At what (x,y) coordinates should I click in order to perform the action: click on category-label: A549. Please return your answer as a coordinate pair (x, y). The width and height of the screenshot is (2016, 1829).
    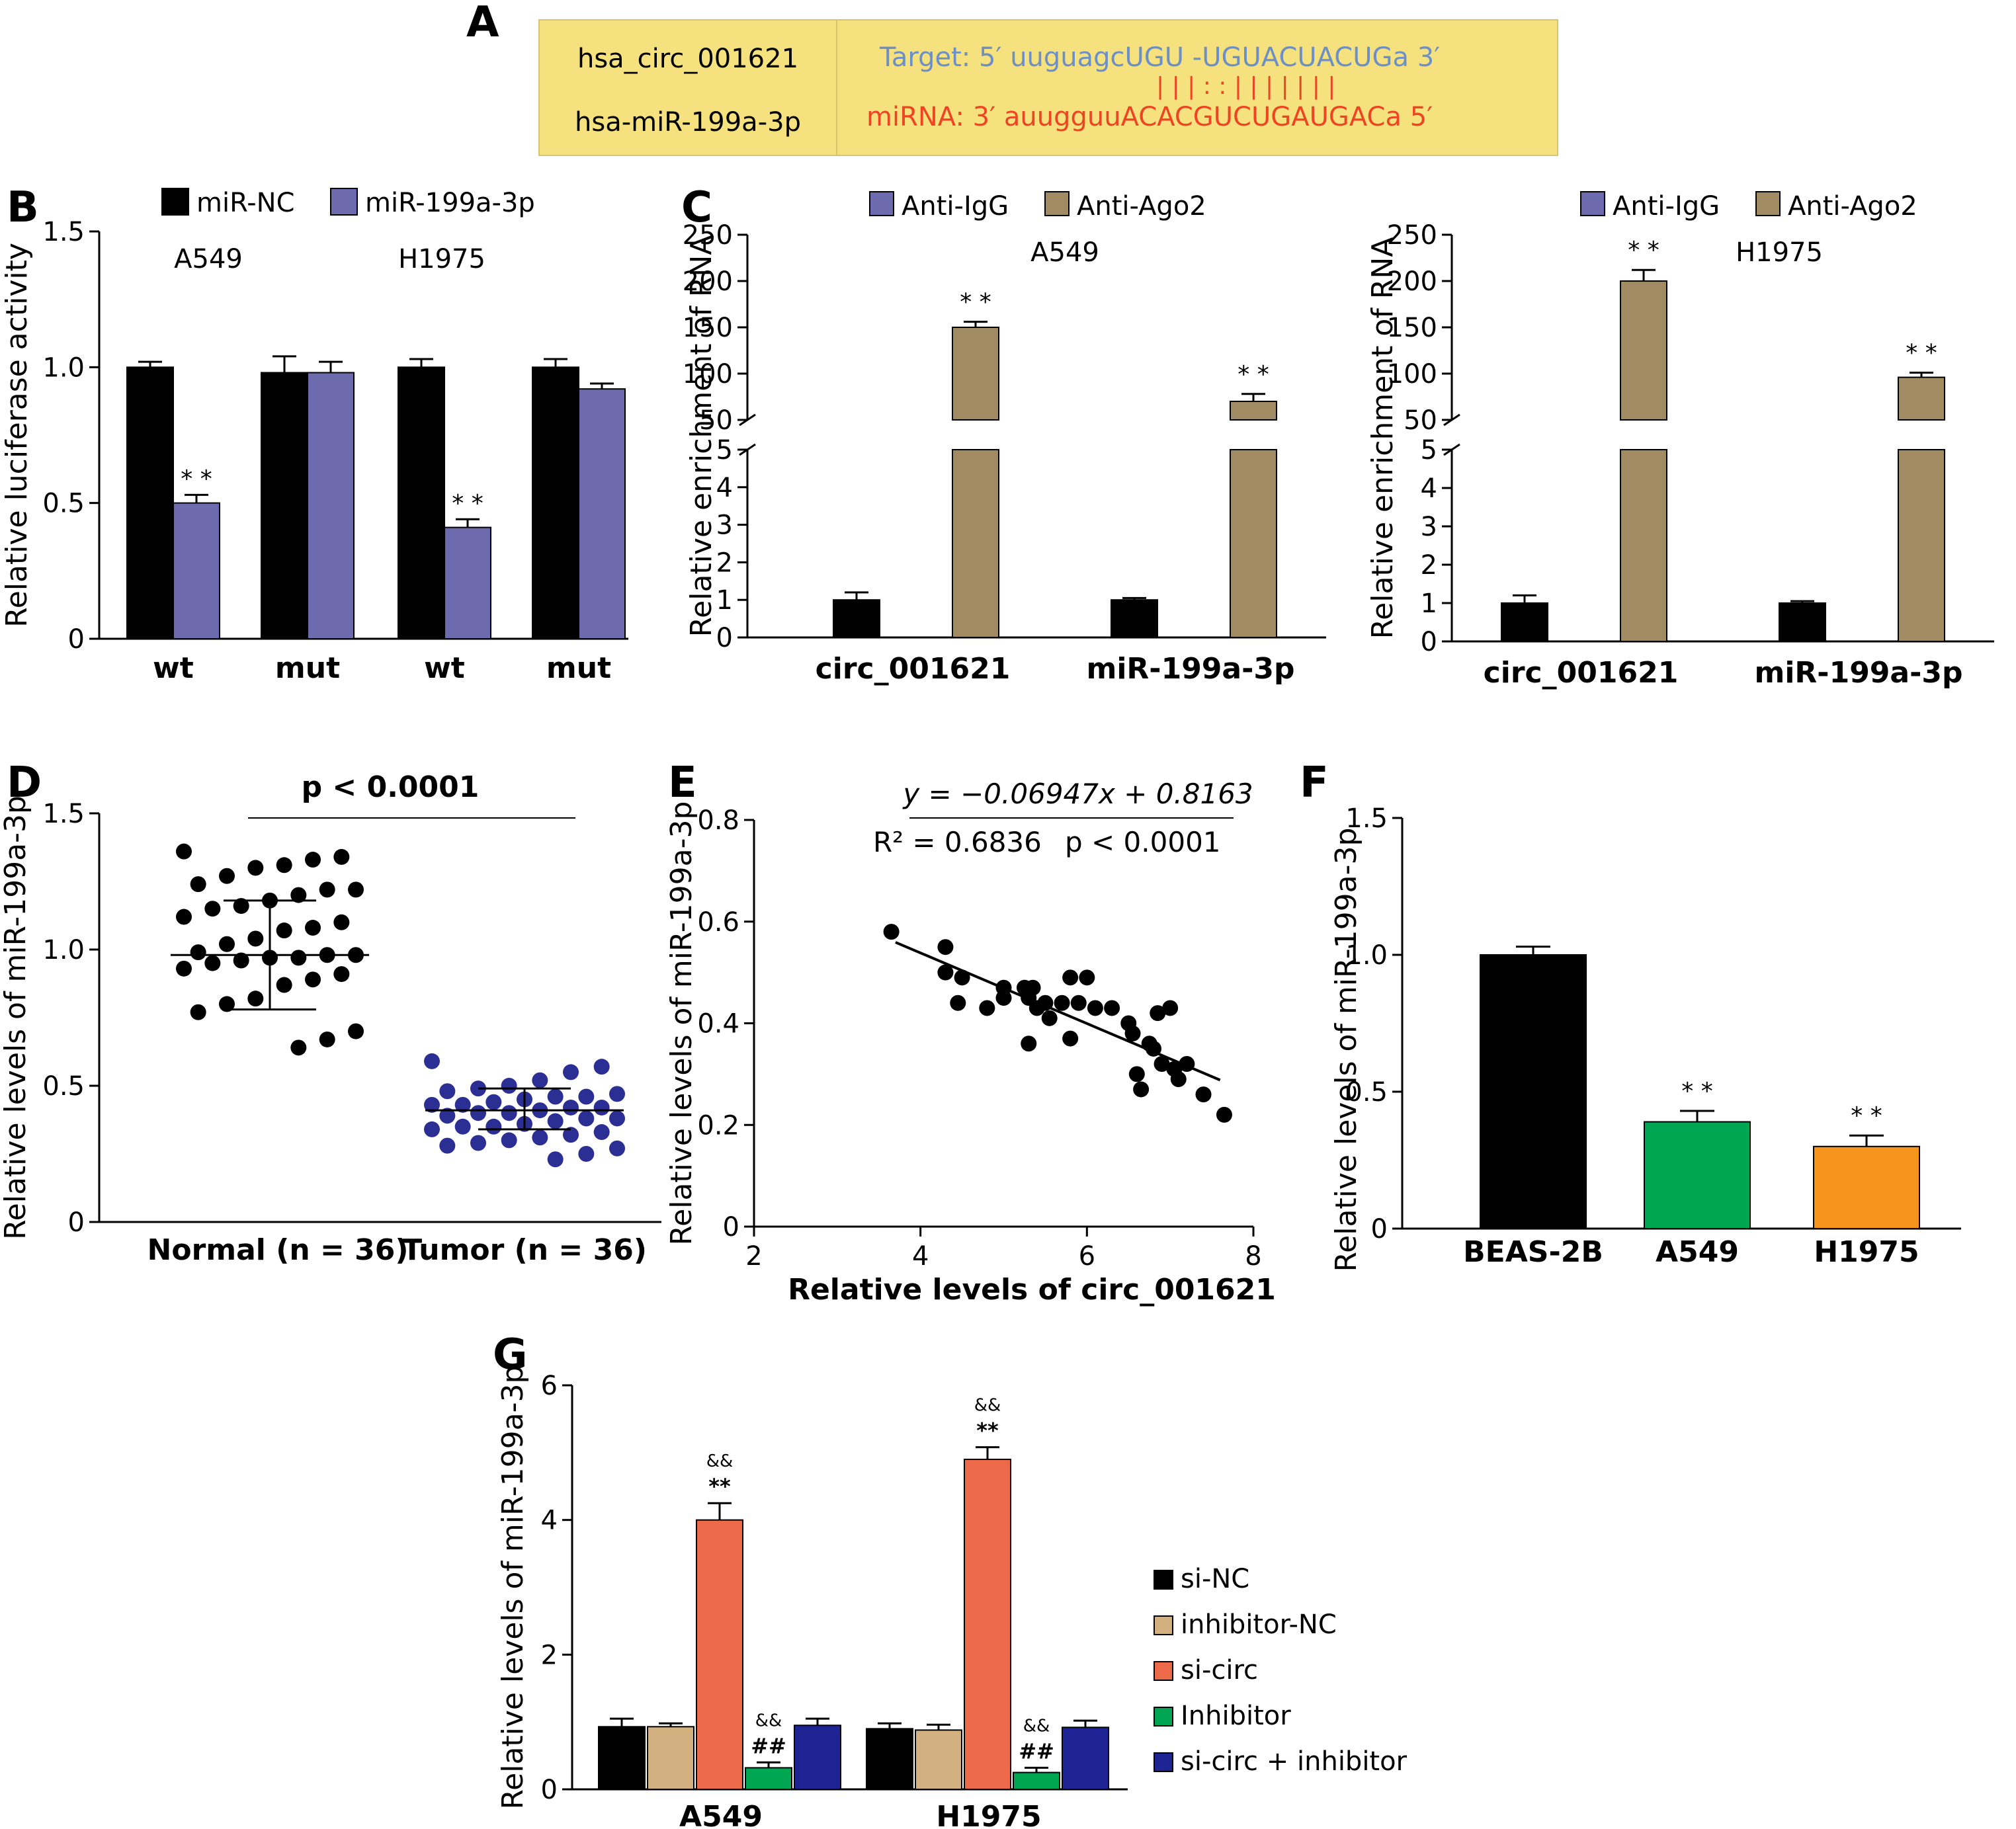
    Looking at the image, I should click on (721, 1814).